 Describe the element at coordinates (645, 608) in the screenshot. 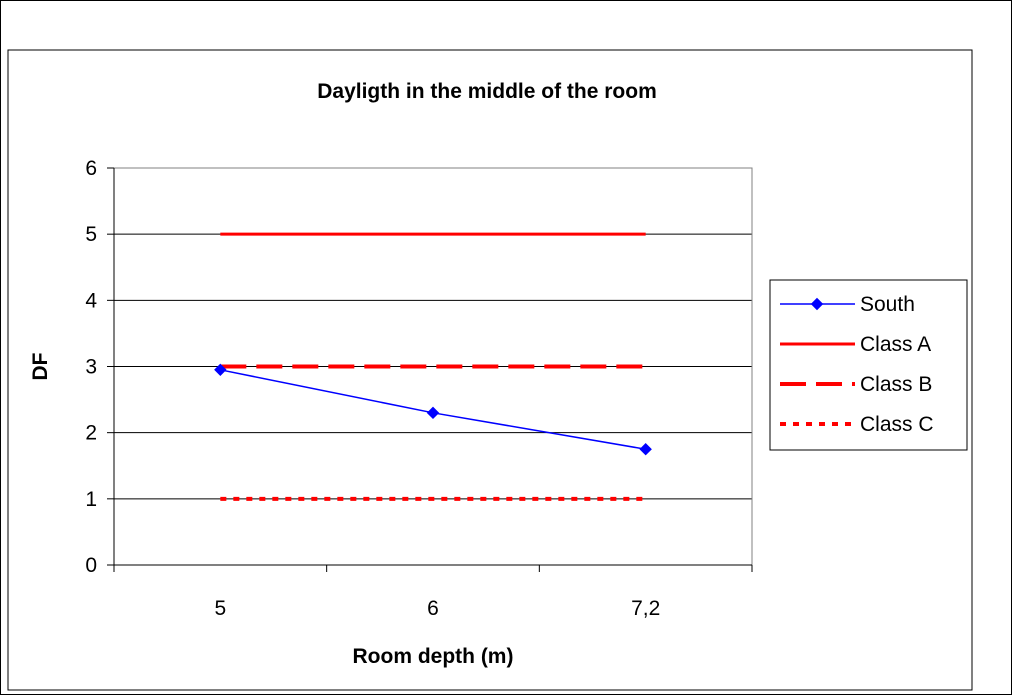

I see `x-tick-label: 7,2` at that location.